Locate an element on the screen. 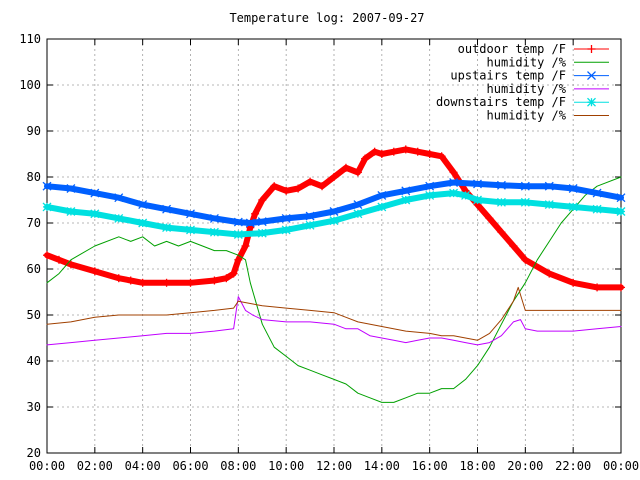 This screenshot has height=480, width=640. x-tick-label: 16:00 is located at coordinates (430, 466).